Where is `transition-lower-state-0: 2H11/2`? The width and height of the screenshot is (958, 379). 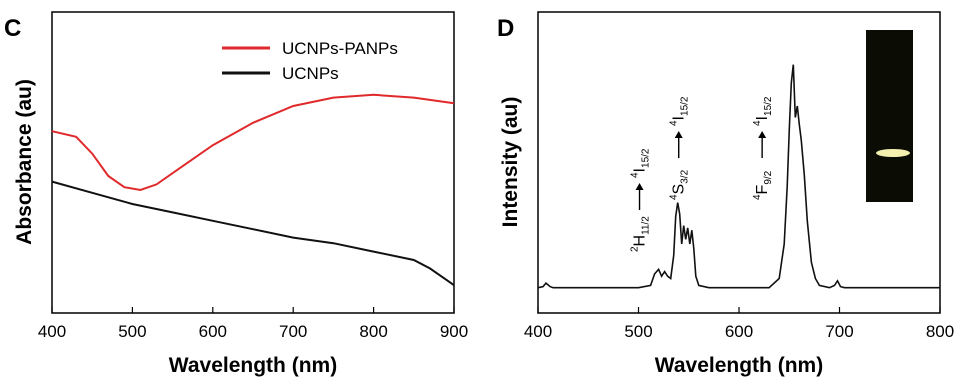 transition-lower-state-0: 2H11/2 is located at coordinates (641, 234).